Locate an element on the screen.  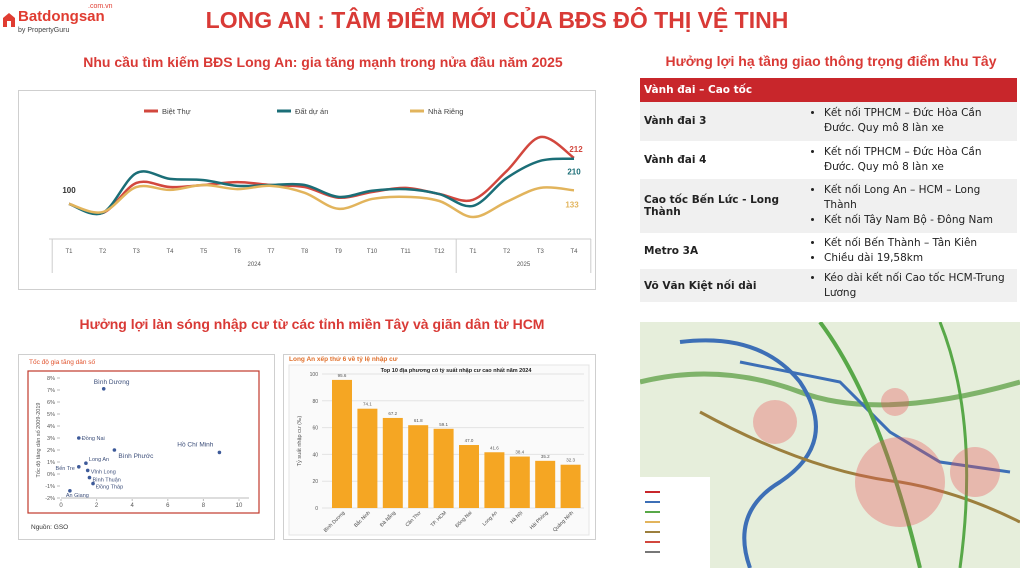
point-label: Long An is located at coordinates (99, 460).